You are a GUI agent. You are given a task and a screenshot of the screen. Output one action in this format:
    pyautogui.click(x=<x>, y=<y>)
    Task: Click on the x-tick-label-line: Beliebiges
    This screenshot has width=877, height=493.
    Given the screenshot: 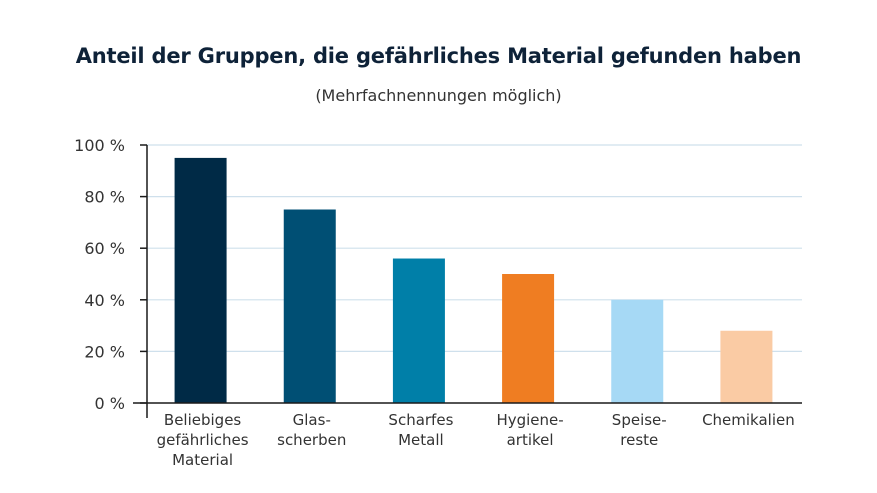 What is the action you would take?
    pyautogui.click(x=203, y=420)
    